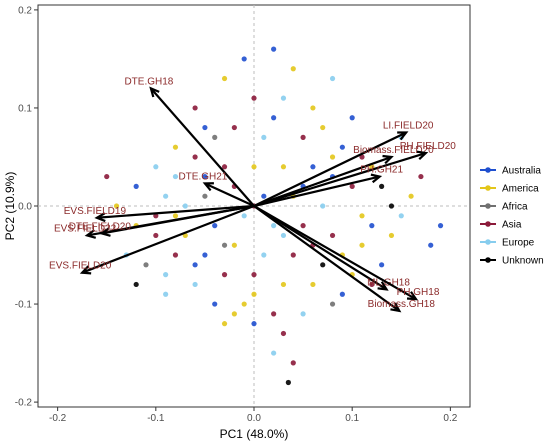 This screenshot has height=444, width=550. What do you see at coordinates (100, 226) in the screenshot?
I see `loading-label: DTE.FIELD20` at bounding box center [100, 226].